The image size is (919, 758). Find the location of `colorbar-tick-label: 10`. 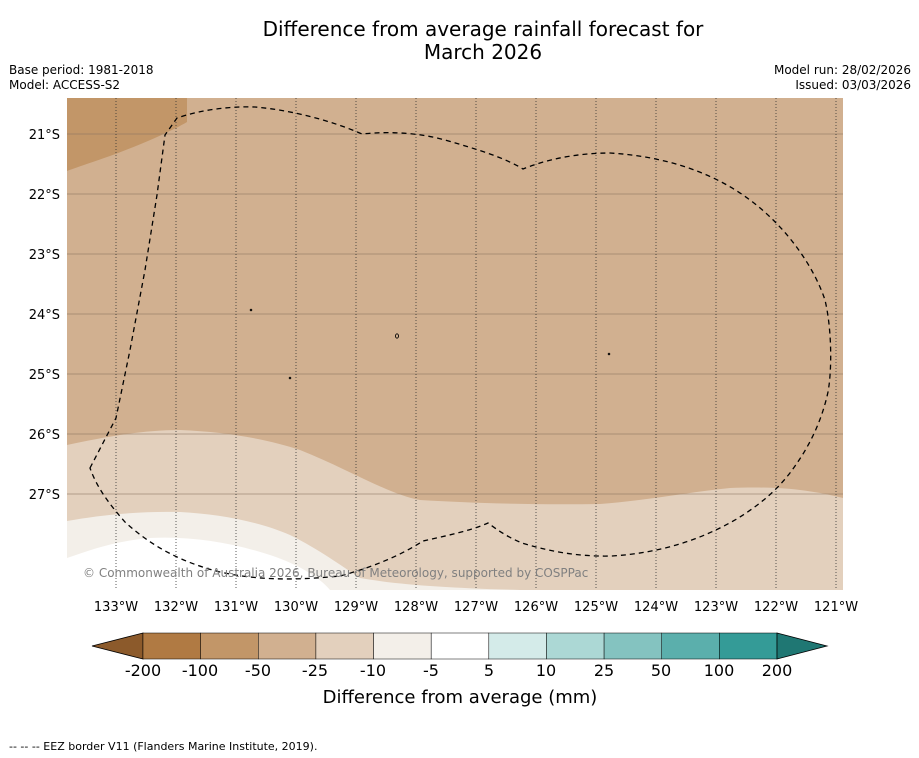

colorbar-tick-label: 10 is located at coordinates (546, 670).